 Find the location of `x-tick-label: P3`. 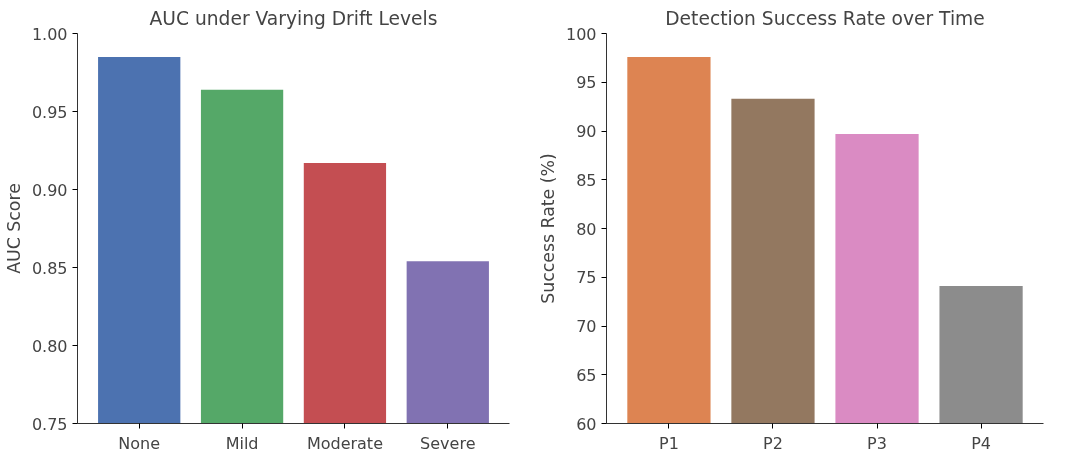

x-tick-label: P3 is located at coordinates (877, 443).